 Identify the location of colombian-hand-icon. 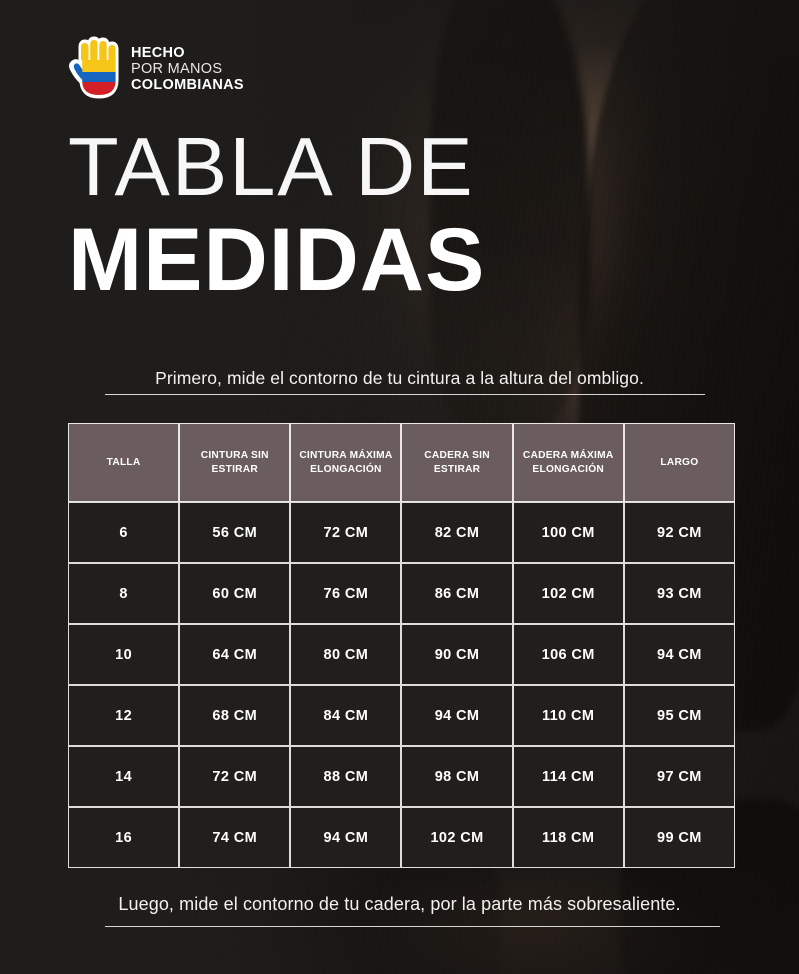
(94, 67).